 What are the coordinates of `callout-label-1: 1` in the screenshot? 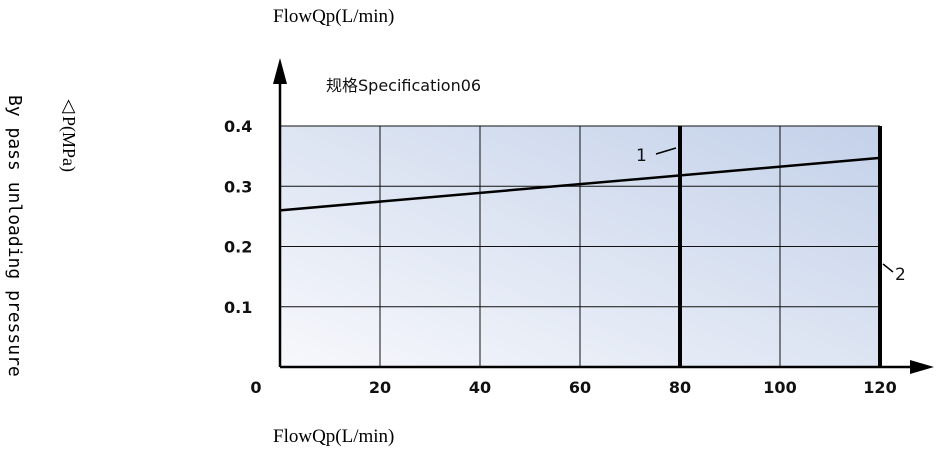 It's located at (641, 156).